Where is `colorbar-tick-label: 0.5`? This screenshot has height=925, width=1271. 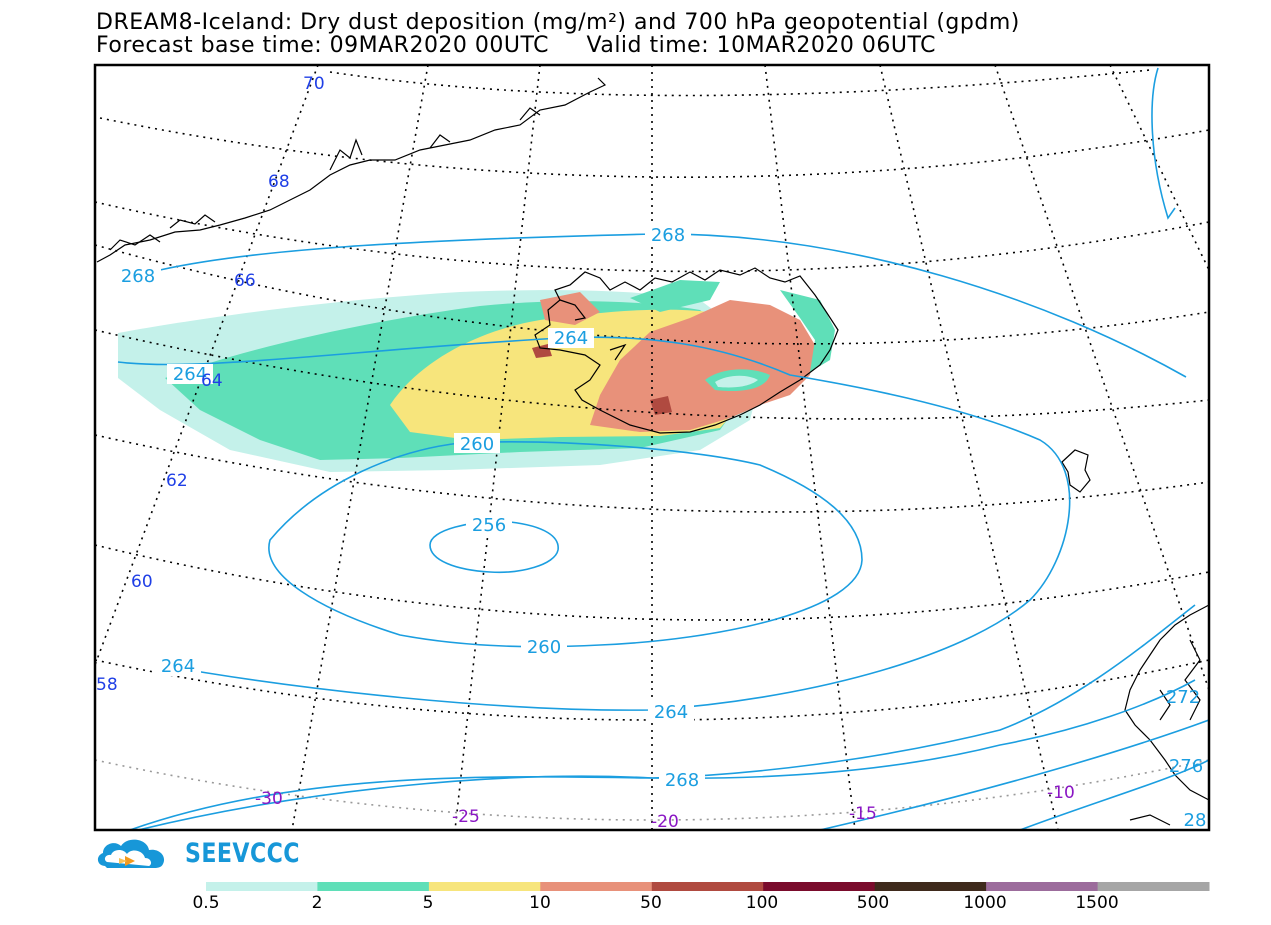 colorbar-tick-label: 0.5 is located at coordinates (206, 903).